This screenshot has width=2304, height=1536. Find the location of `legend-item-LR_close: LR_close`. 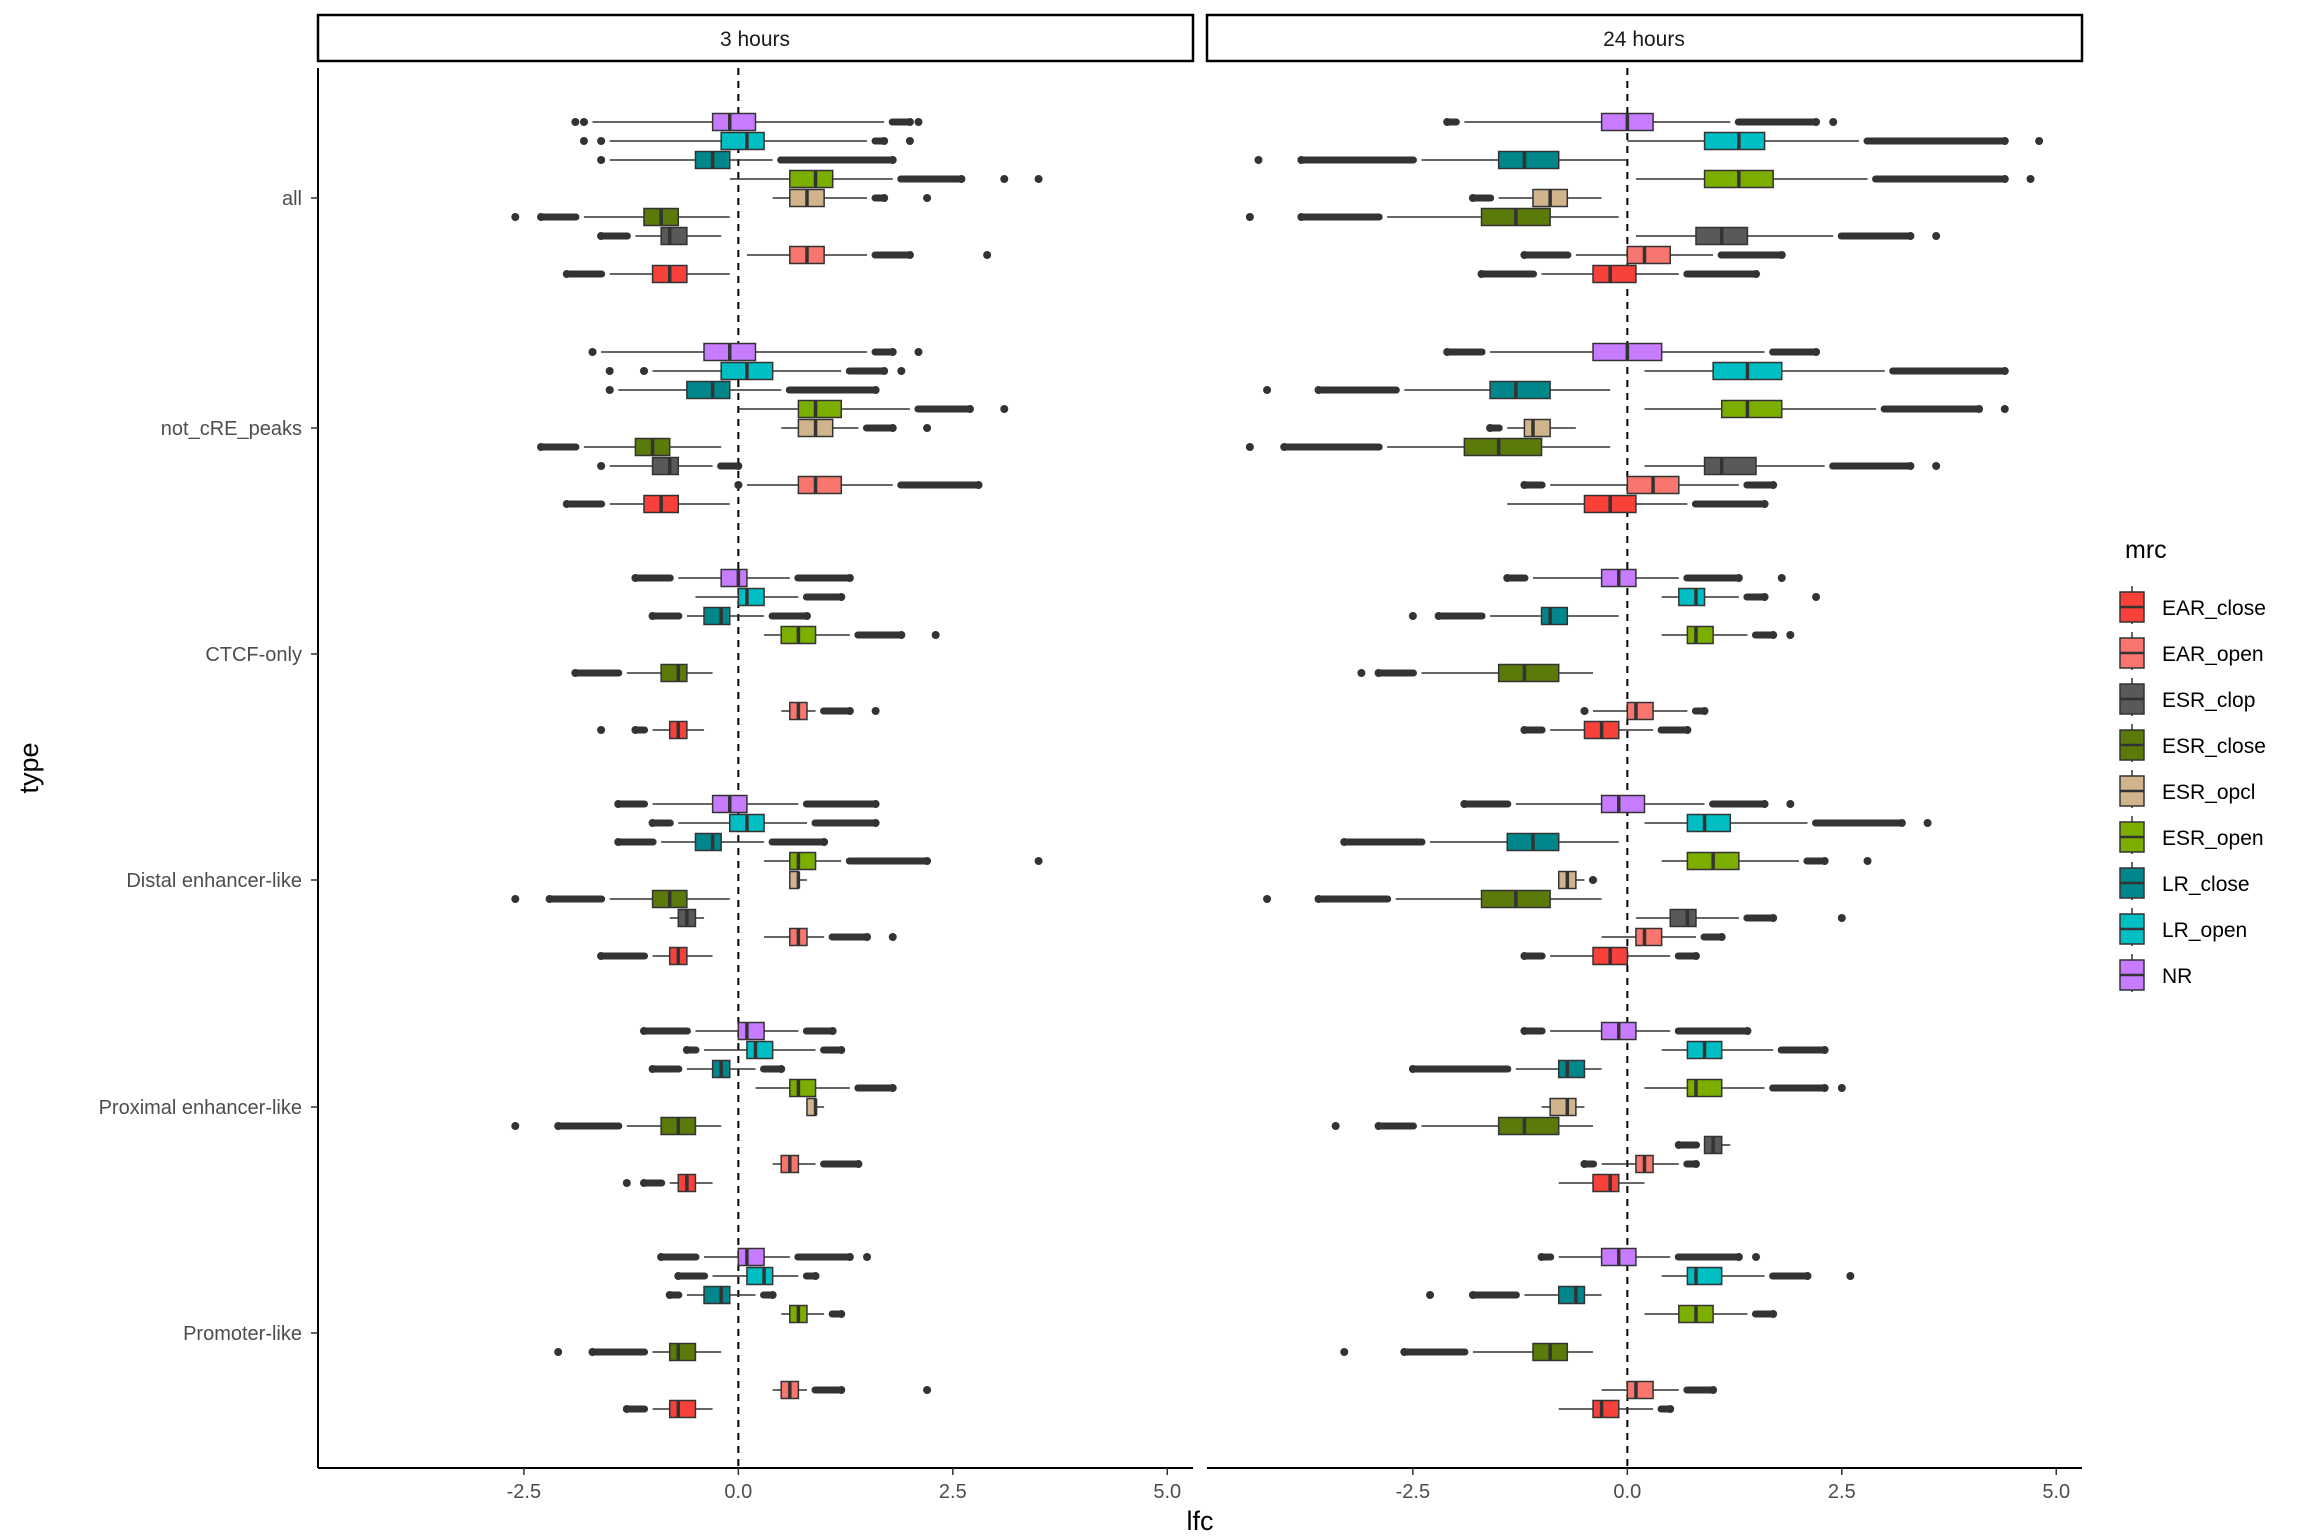

legend-item-LR_close: LR_close is located at coordinates (2184, 881).